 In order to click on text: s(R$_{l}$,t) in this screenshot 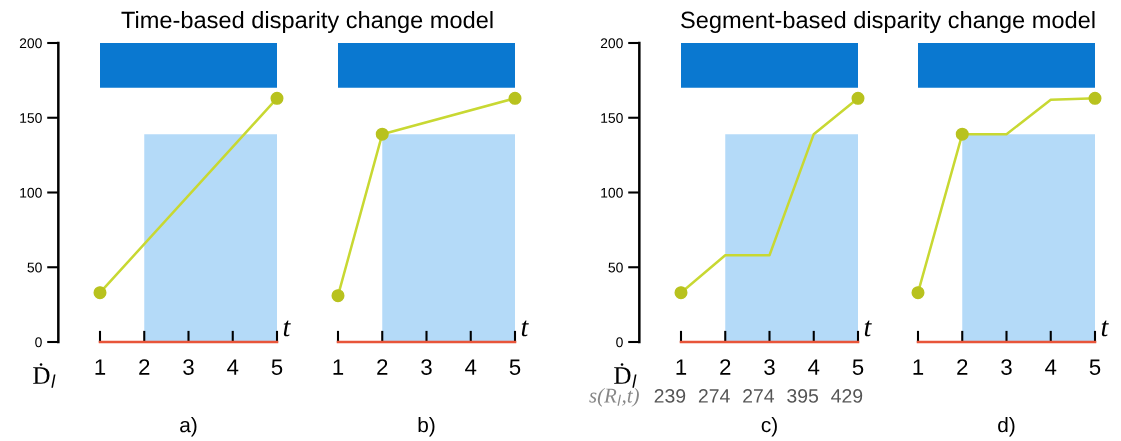, I will do `click(614, 397)`.